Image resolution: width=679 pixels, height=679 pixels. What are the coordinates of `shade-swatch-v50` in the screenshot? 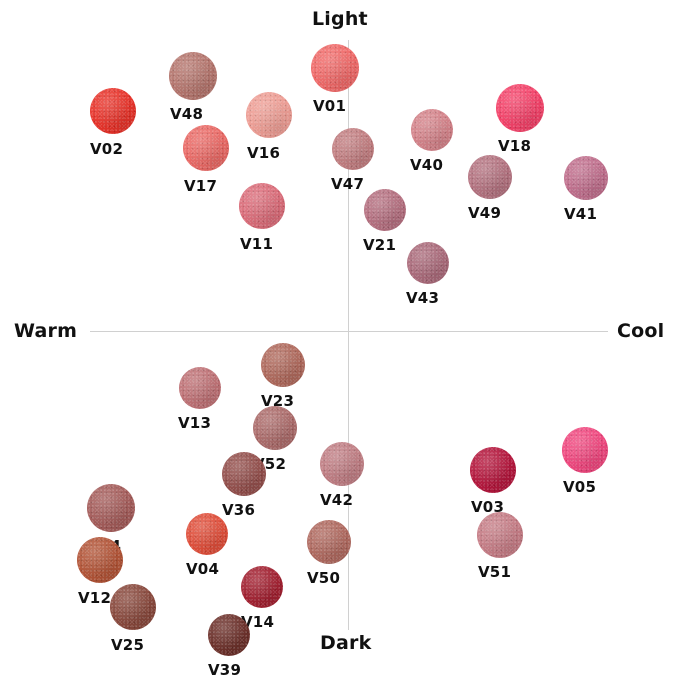 It's located at (329, 542).